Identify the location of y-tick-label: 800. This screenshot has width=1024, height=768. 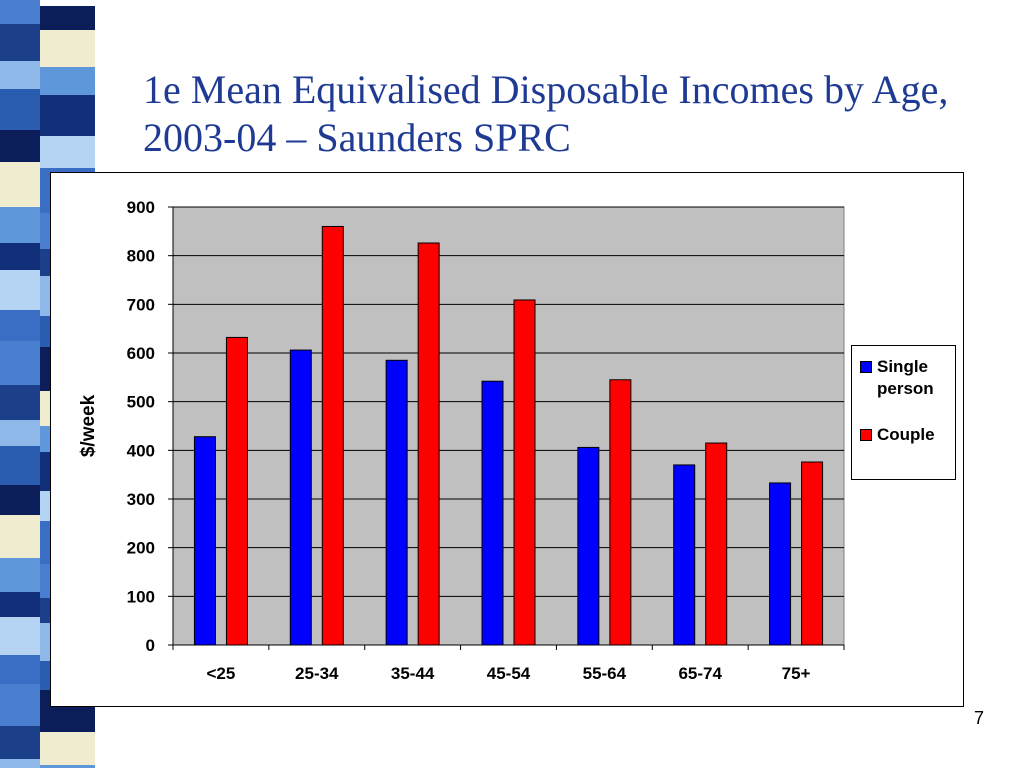
(141, 256).